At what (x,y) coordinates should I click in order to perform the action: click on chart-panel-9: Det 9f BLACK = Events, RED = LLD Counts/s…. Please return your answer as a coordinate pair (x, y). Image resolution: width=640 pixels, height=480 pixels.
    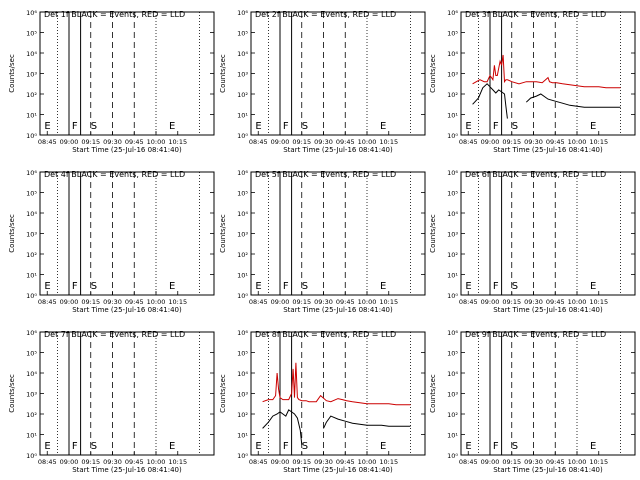
    Looking at the image, I should click on (532, 401).